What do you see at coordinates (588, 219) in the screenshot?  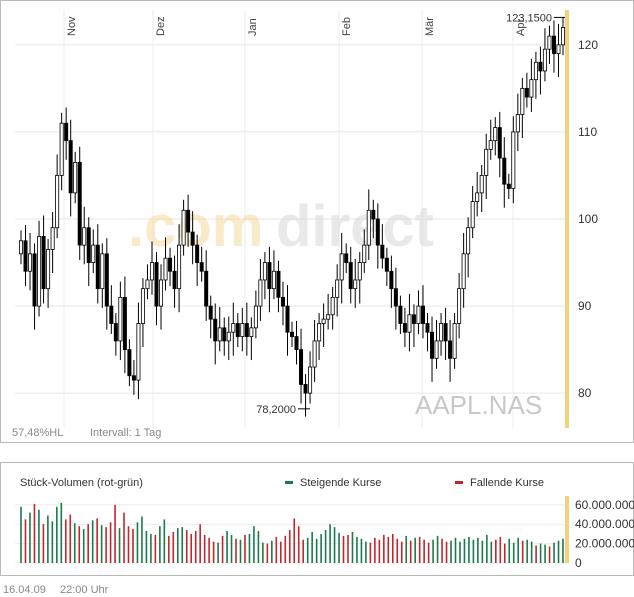 I see `price-axis-ticks: 80 90 100 110 120` at bounding box center [588, 219].